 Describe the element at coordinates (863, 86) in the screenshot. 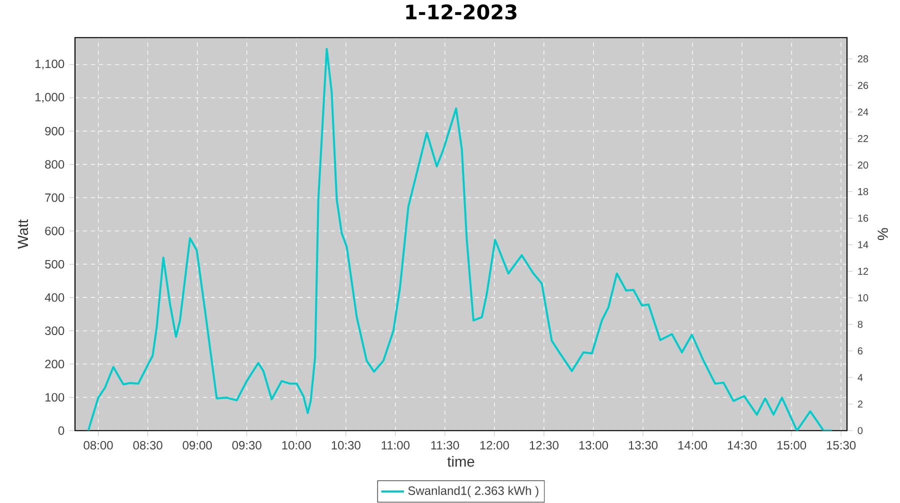

I see `y2-tick-label: 26` at that location.